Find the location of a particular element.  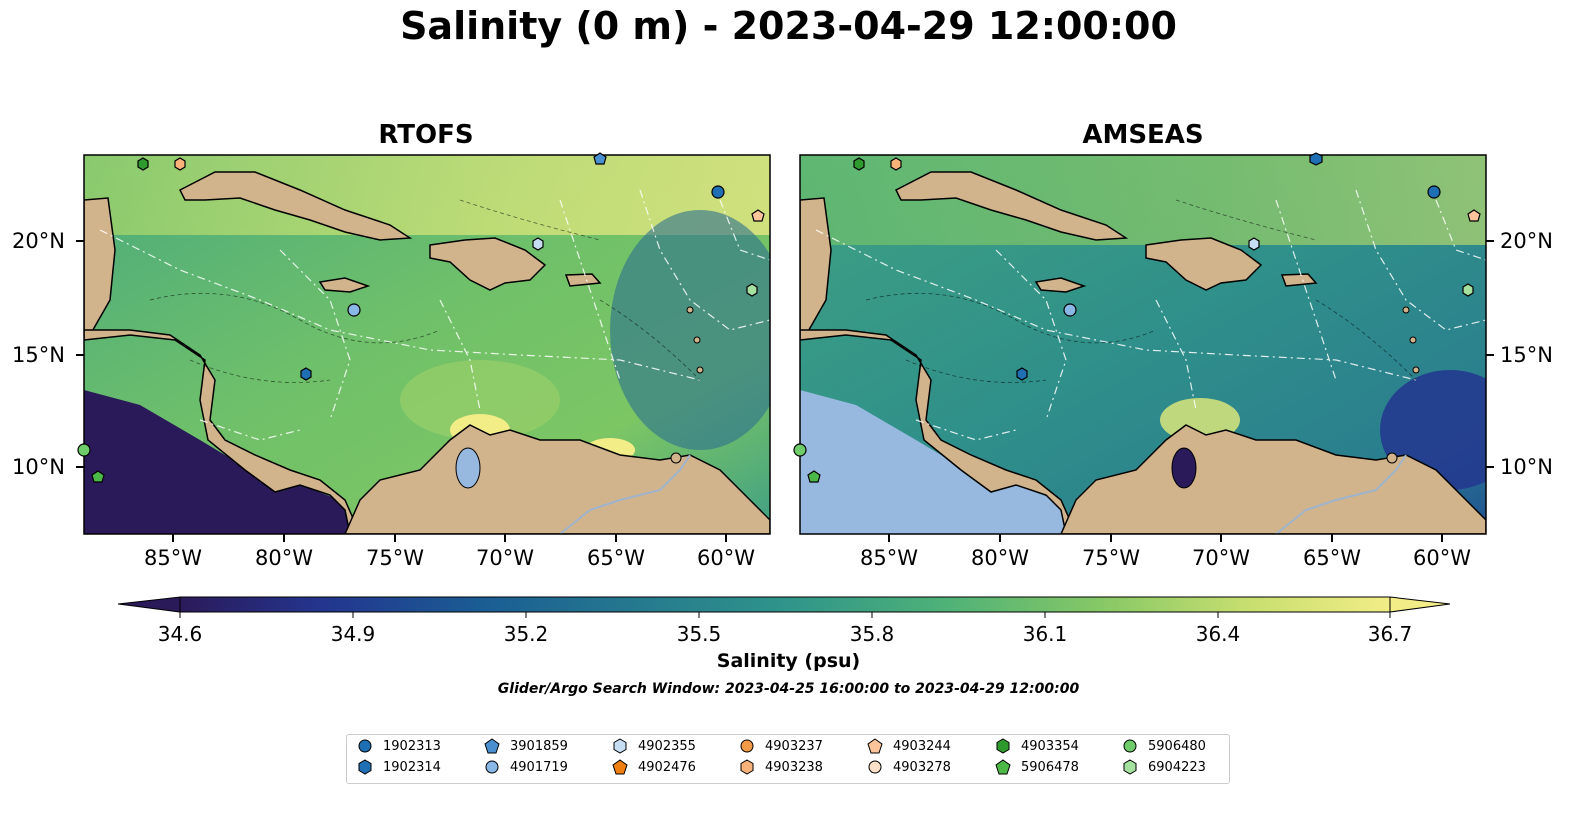

lat-label-left: 20°N is located at coordinates (38, 241).